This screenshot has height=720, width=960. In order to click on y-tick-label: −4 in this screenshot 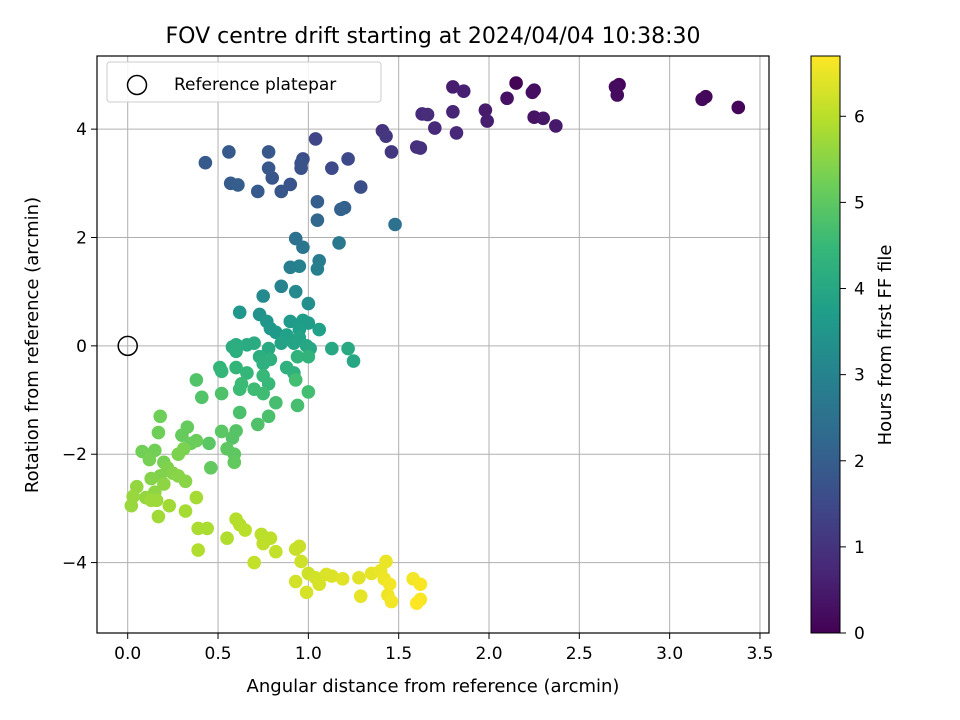, I will do `click(74, 564)`.